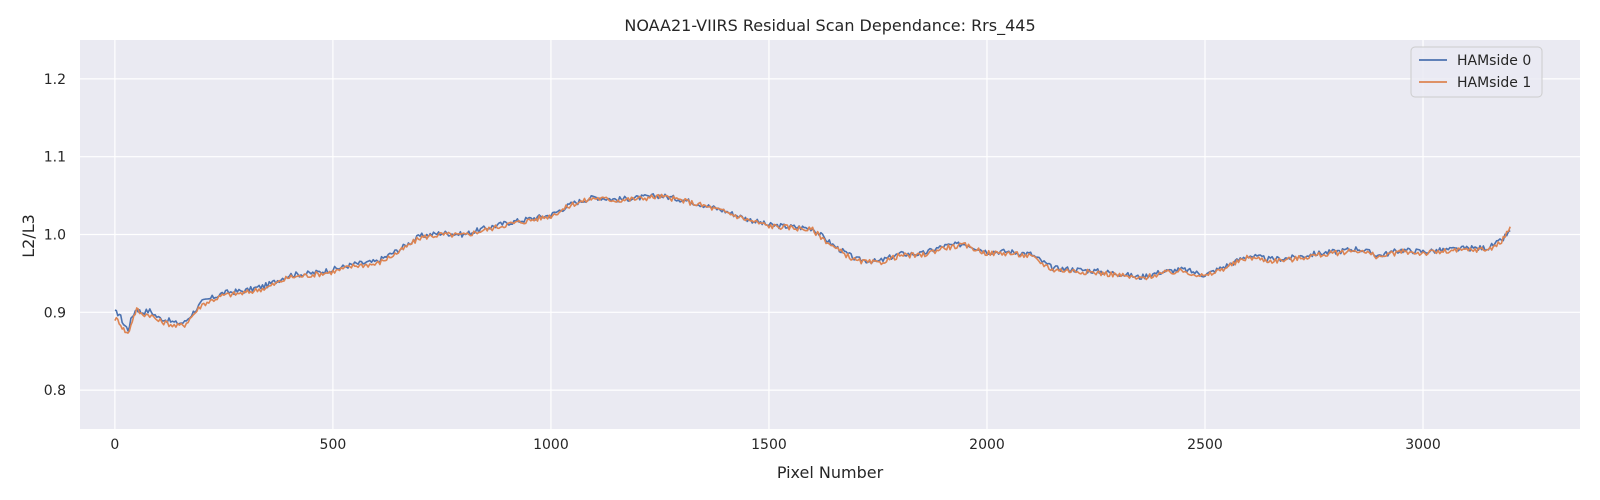 This screenshot has height=500, width=1600. I want to click on y-tick-label: 1.0, so click(55, 236).